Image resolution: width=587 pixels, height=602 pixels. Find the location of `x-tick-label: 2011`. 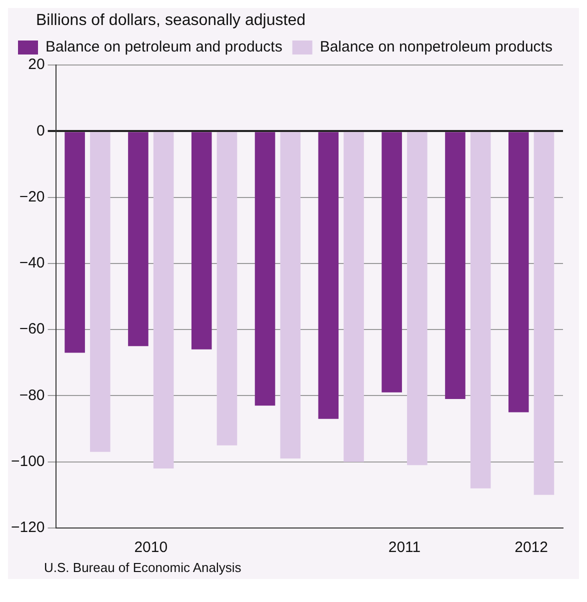

x-tick-label: 2011 is located at coordinates (404, 547).